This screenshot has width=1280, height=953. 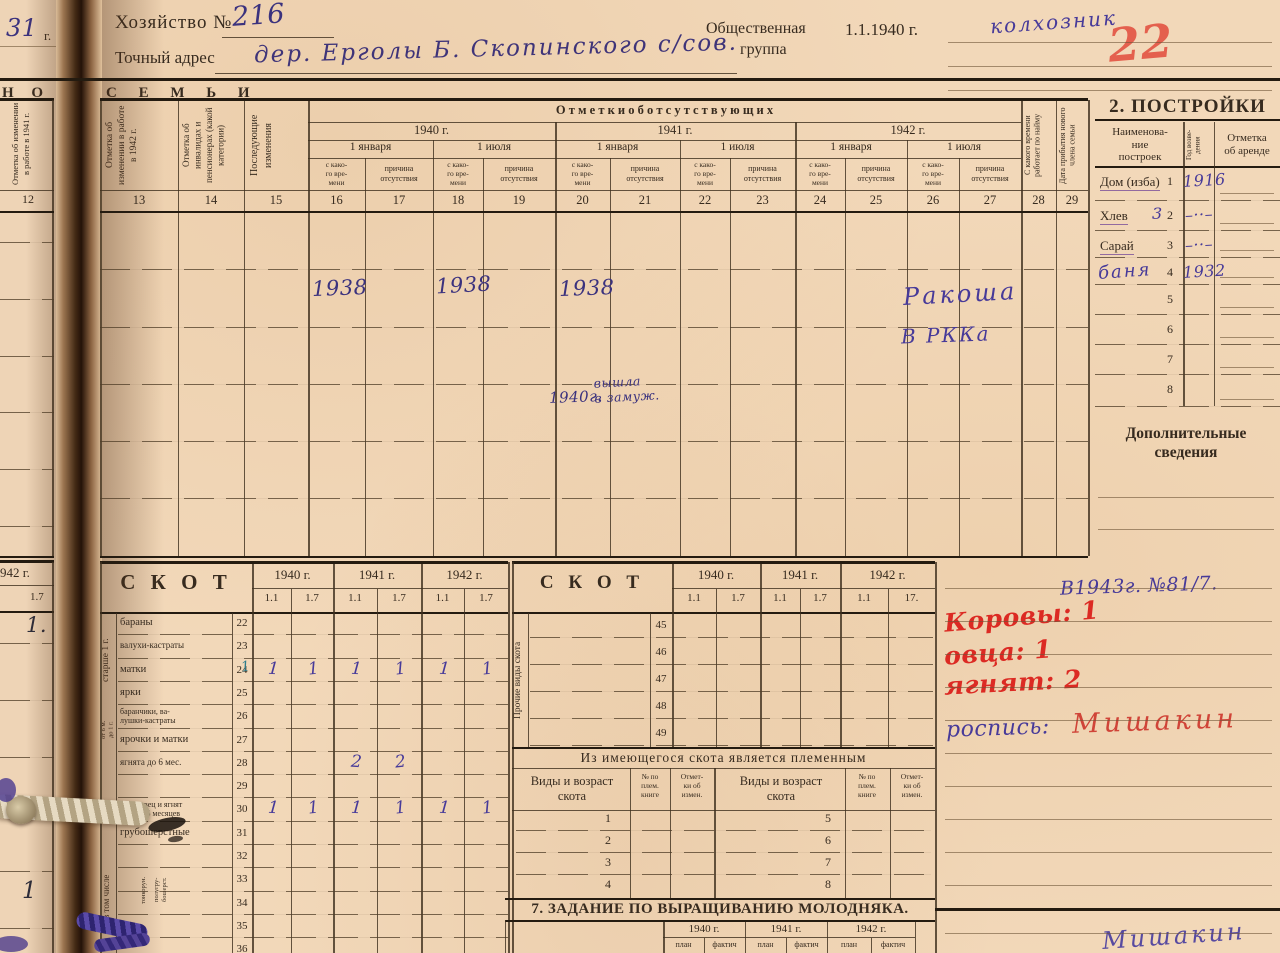 What do you see at coordinates (828, 862) in the screenshot?
I see `breeding-row-number-right: 7` at bounding box center [828, 862].